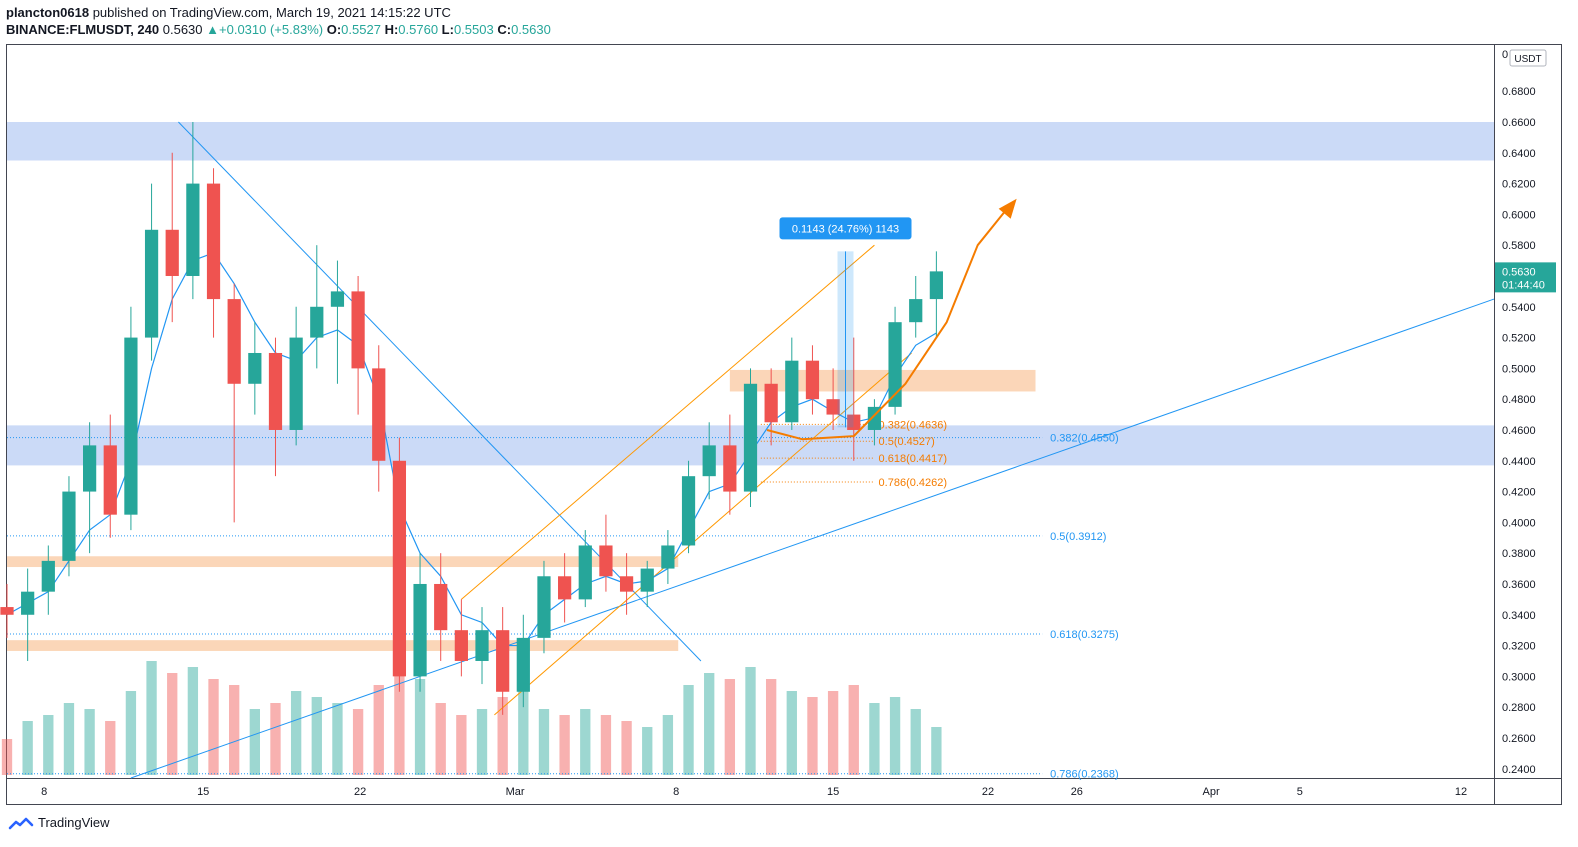 The image size is (1578, 847). What do you see at coordinates (1300, 792) in the screenshot?
I see `x-tick-label: 5` at bounding box center [1300, 792].